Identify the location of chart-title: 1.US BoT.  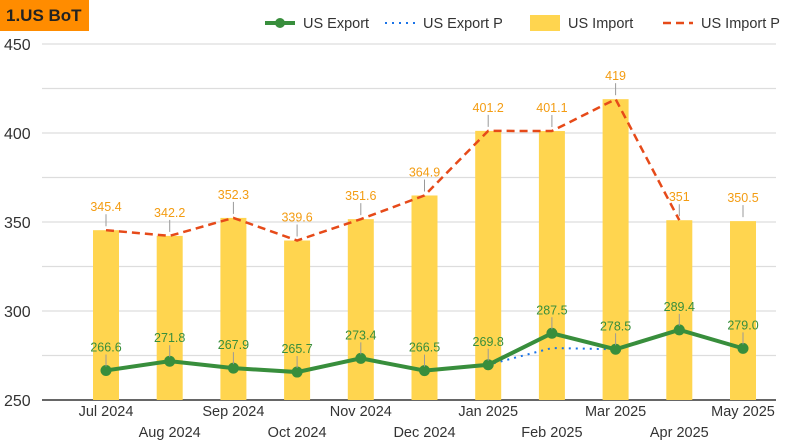
(44, 15).